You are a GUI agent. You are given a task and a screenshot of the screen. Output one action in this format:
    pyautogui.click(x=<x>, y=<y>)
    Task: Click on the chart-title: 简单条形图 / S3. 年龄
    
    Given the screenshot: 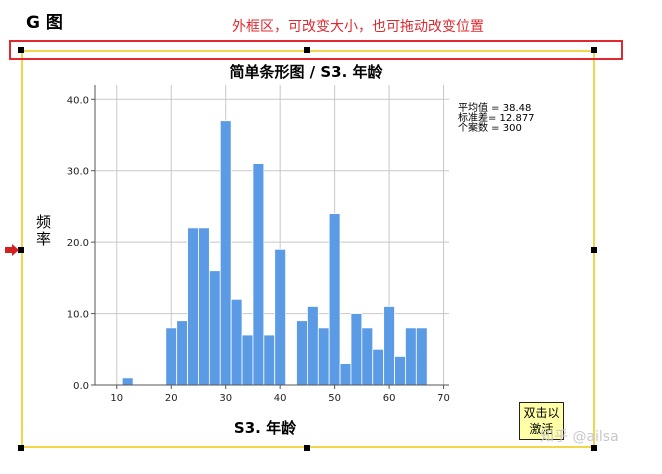 What is the action you would take?
    pyautogui.click(x=306, y=72)
    